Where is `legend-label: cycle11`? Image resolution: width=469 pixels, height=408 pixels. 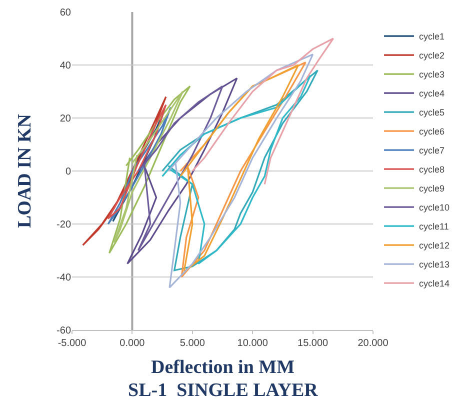 legend-label: cycle11 is located at coordinates (434, 227).